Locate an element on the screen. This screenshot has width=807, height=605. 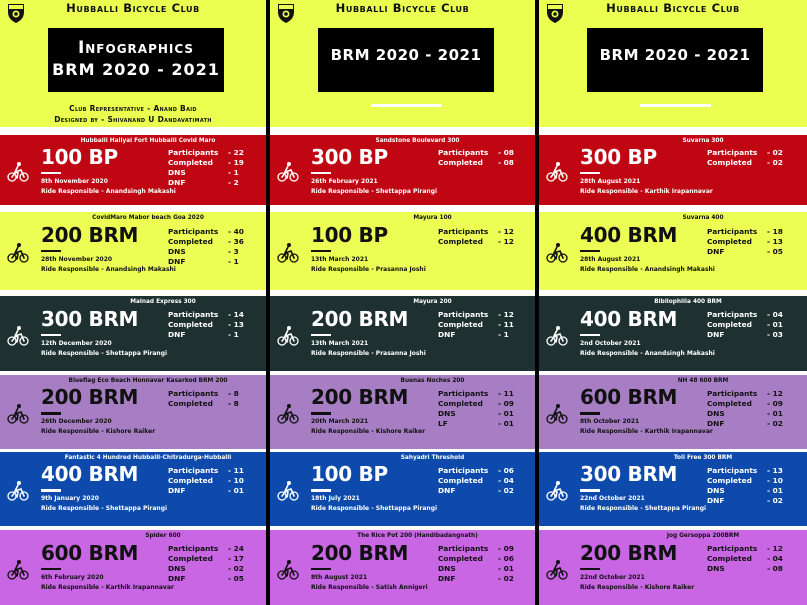
stat-value: - 06 is located at coordinates (506, 471).